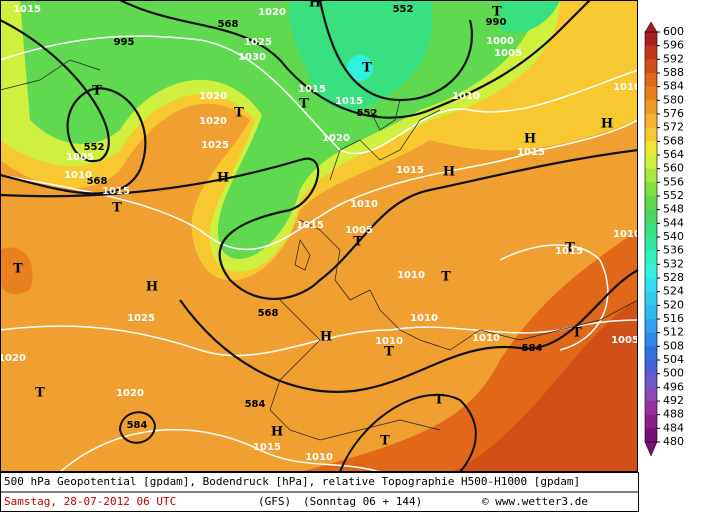 The width and height of the screenshot is (704, 513). What do you see at coordinates (673, 72) in the screenshot?
I see `colorbar-label: 588` at bounding box center [673, 72].